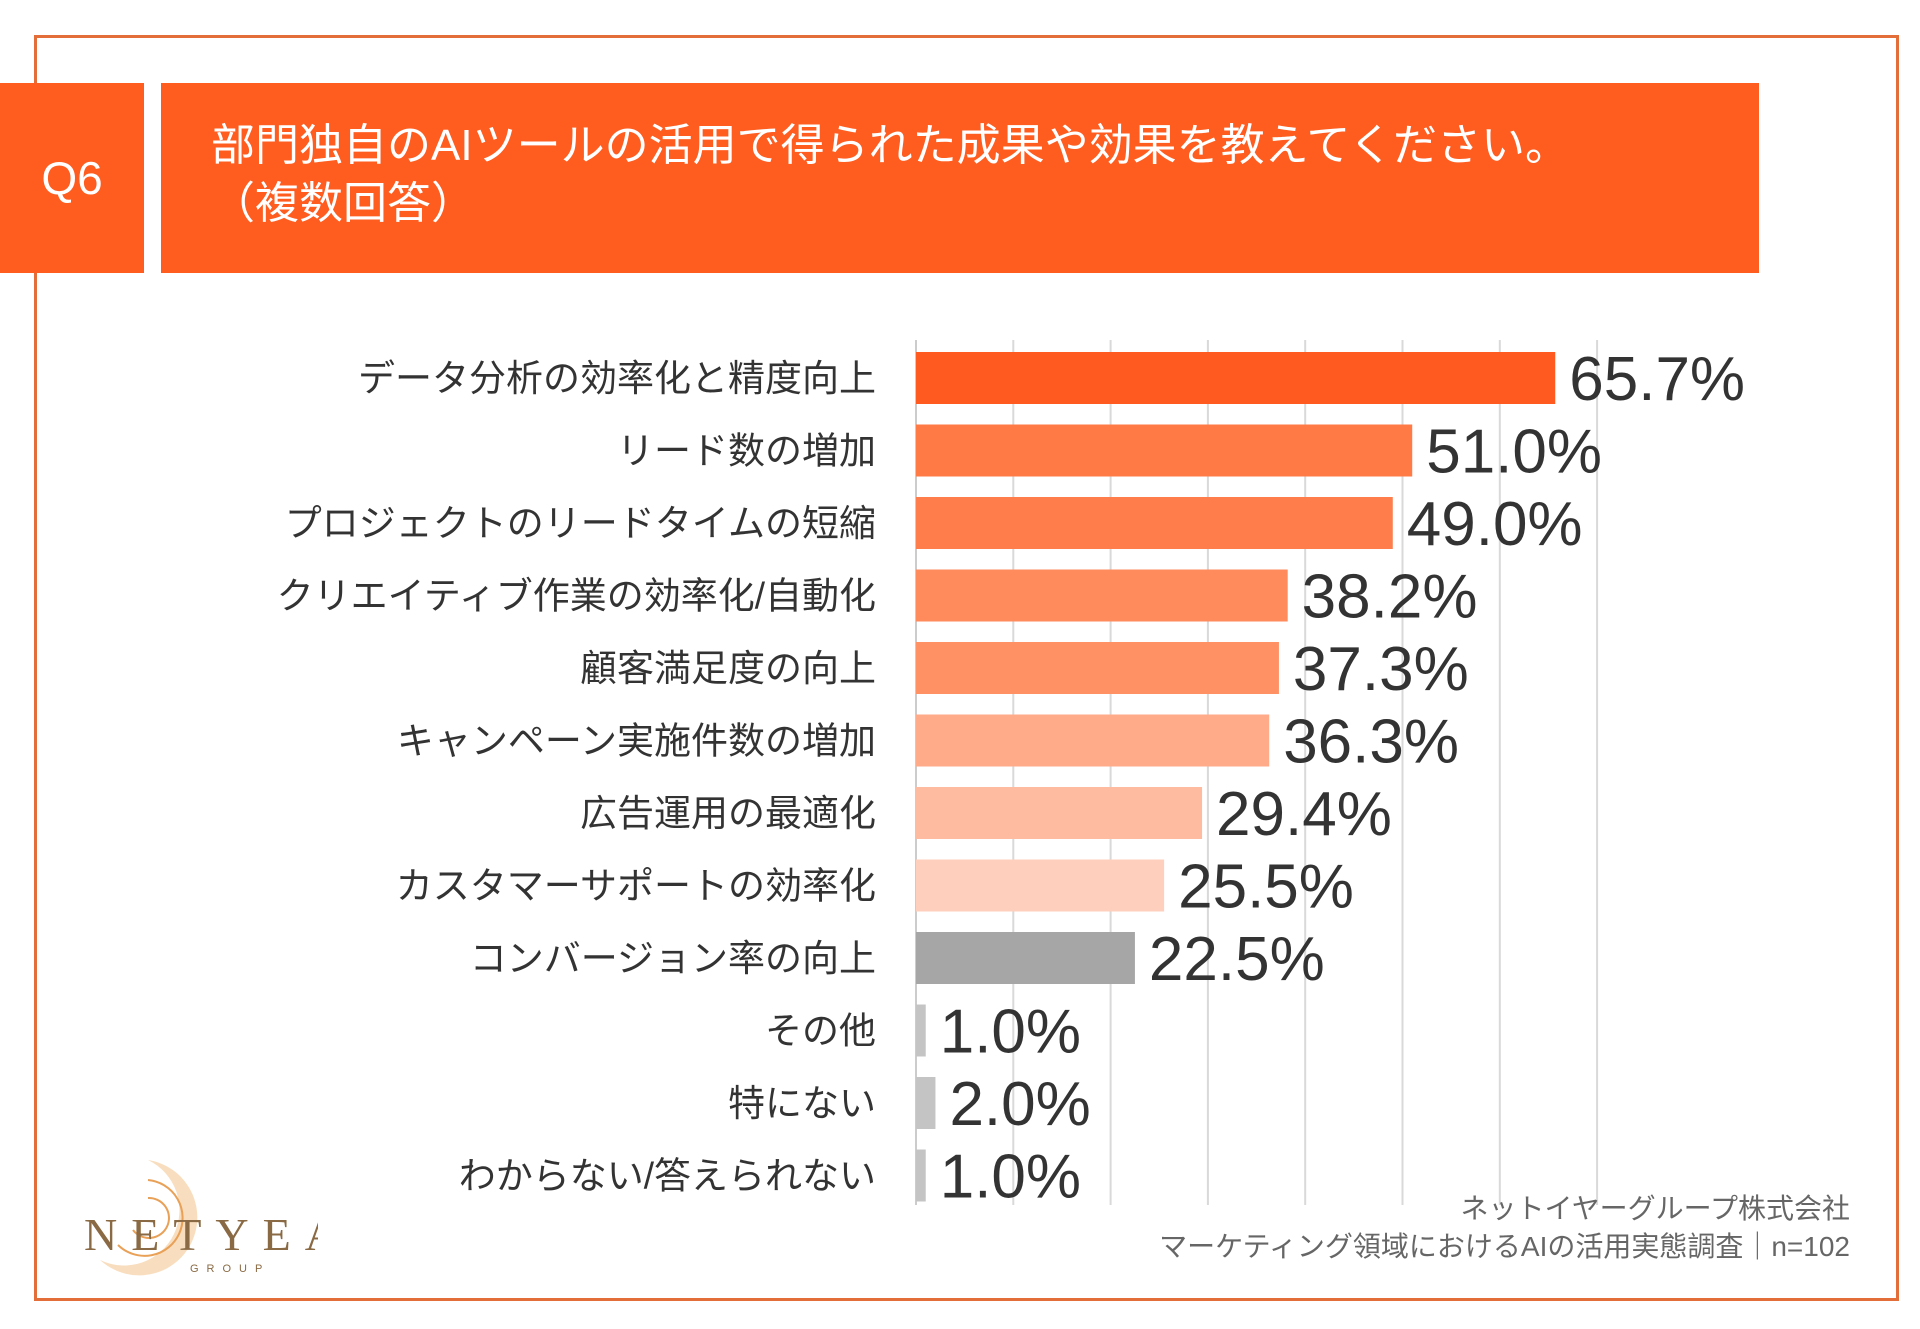  What do you see at coordinates (1514, 452) in the screenshot?
I see `value-label: 51.0%` at bounding box center [1514, 452].